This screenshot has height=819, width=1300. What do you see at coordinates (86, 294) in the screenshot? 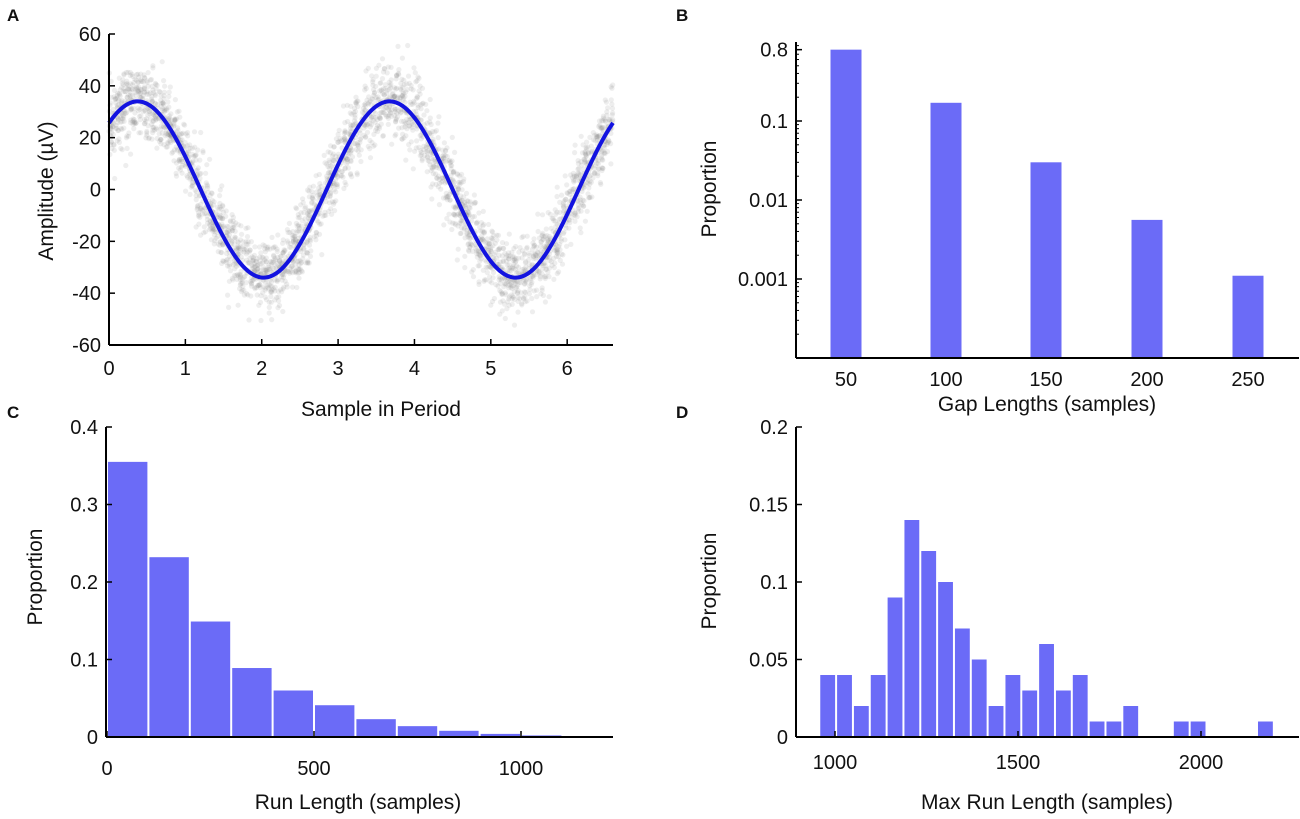
I see `a-y-tick-label: -40` at bounding box center [86, 294].